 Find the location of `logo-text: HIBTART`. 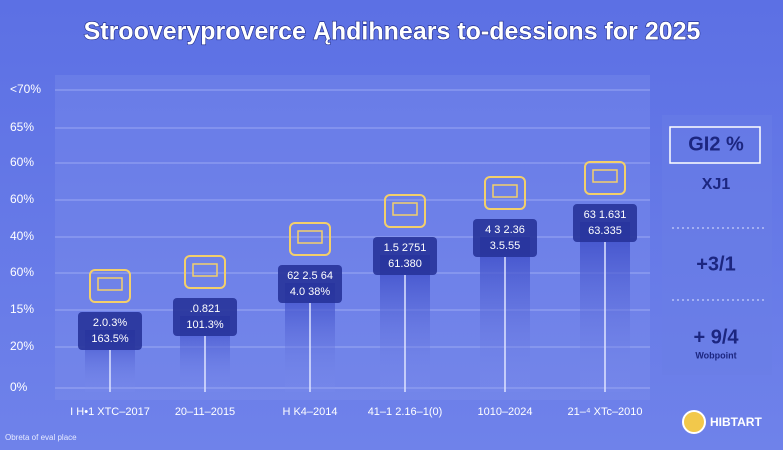

logo-text: HIBTART is located at coordinates (736, 422).